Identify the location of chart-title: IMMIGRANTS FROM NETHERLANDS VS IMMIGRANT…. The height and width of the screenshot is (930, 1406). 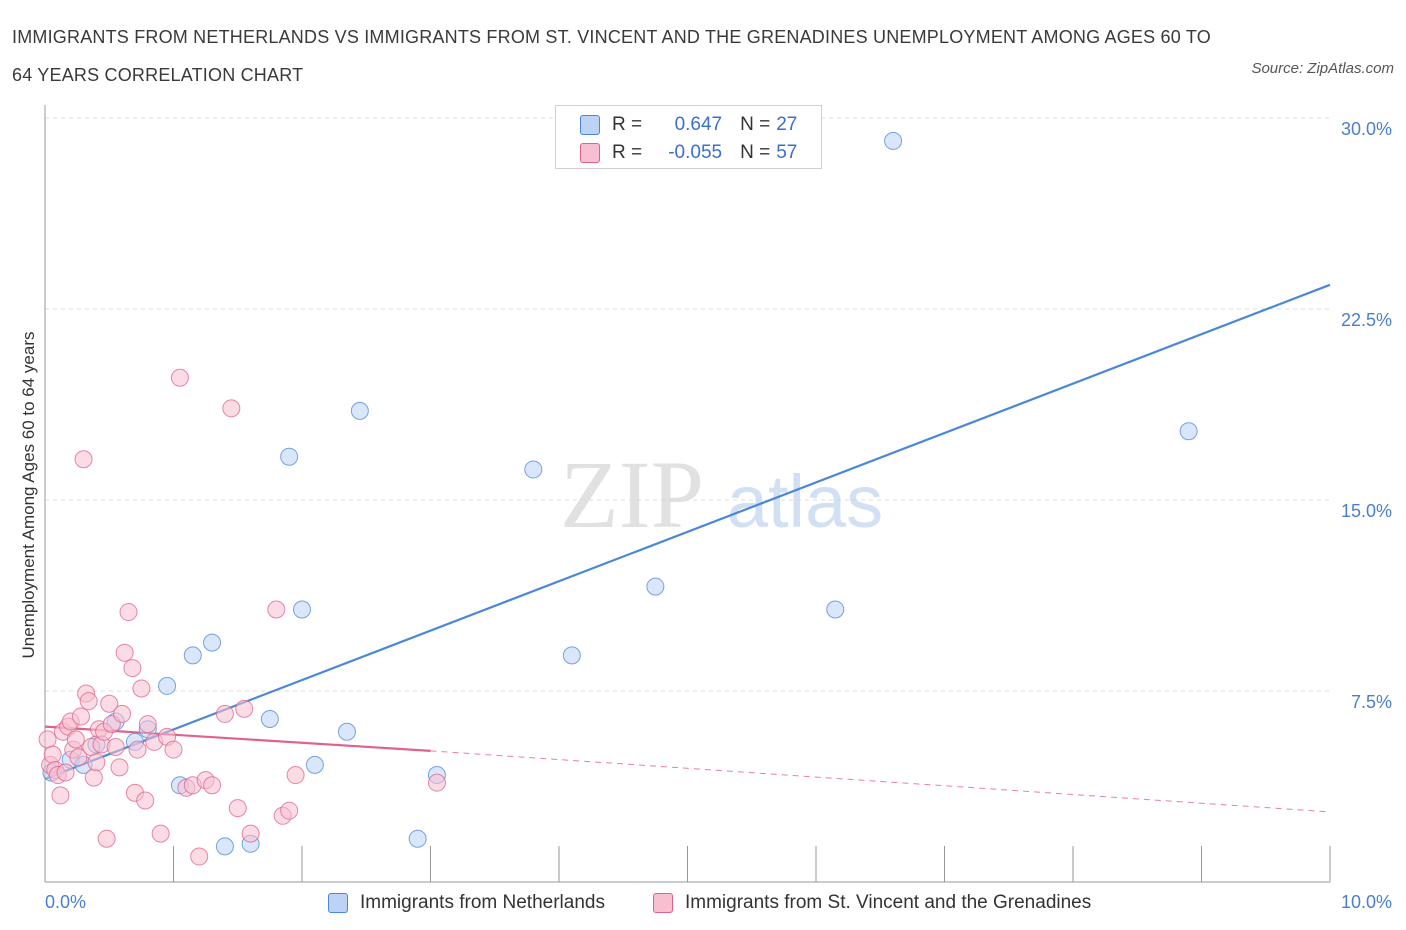
(611, 56).